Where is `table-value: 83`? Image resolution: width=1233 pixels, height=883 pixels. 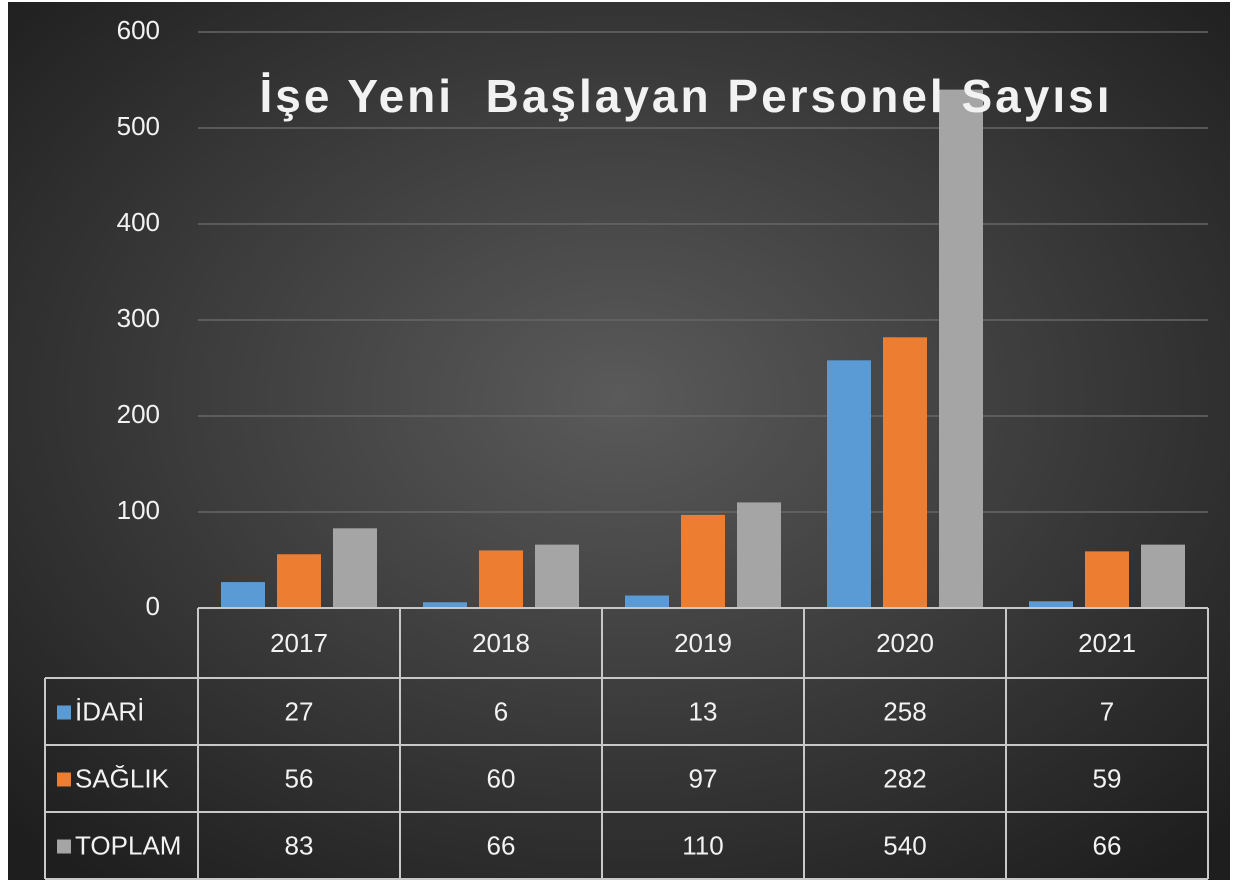
table-value: 83 is located at coordinates (299, 845).